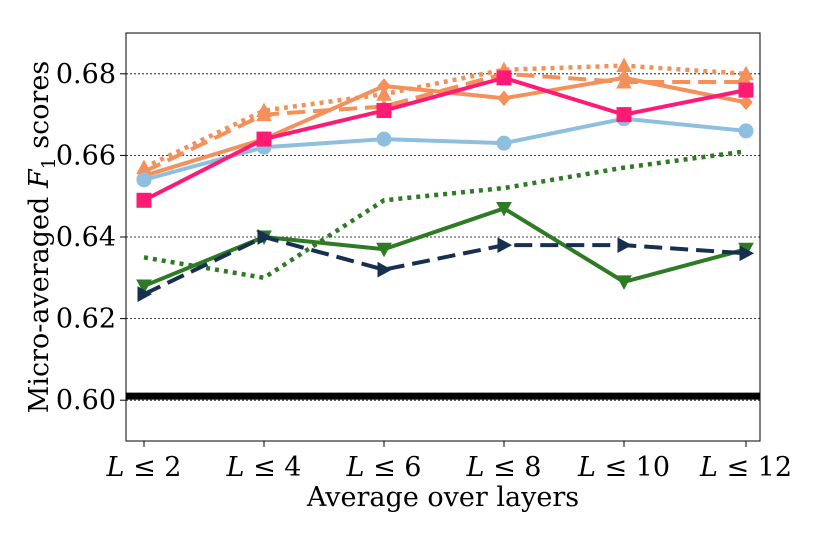 This screenshot has width=822, height=548. I want to click on y-tick-label: 0.60, so click(86, 400).